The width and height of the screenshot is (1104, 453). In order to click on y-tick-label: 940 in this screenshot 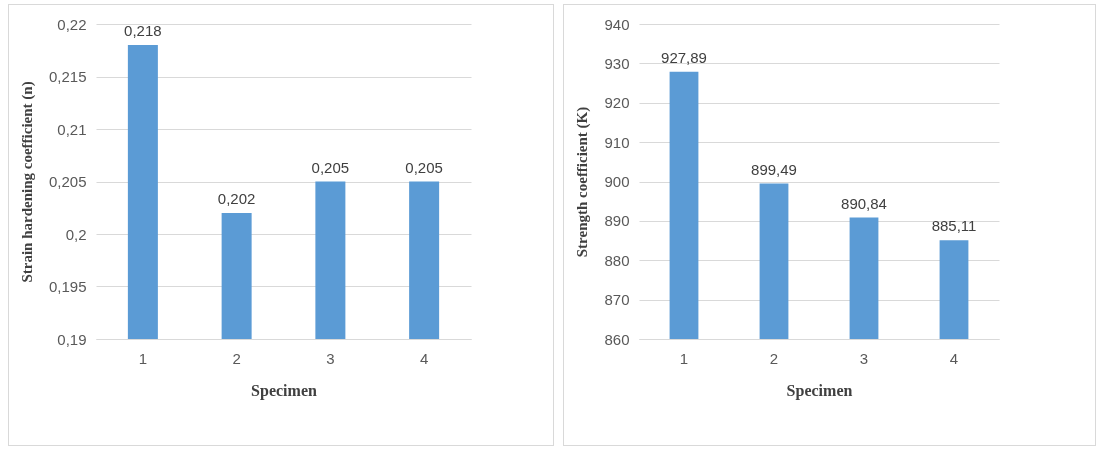, I will do `click(617, 24)`.